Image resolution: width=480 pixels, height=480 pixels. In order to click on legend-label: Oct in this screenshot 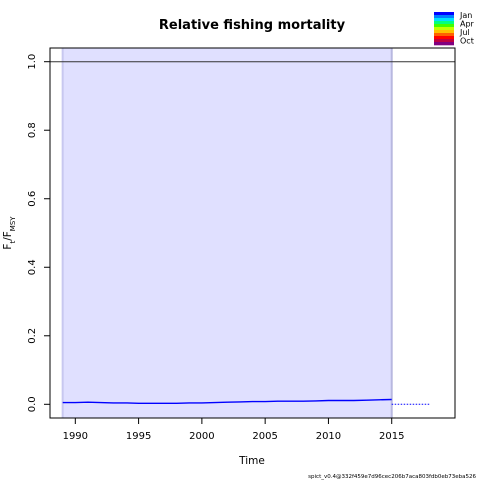, I will do `click(467, 41)`.